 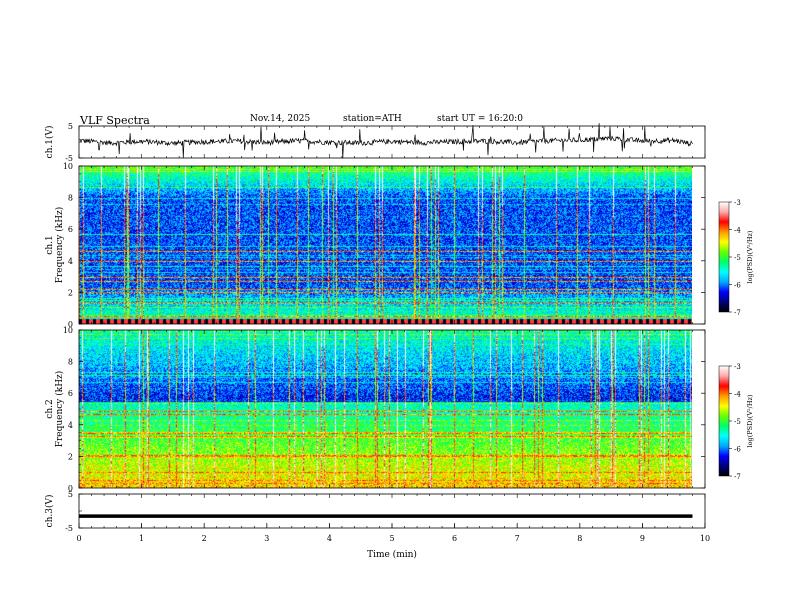 What do you see at coordinates (391, 538) in the screenshot?
I see `x-tick-label: 5` at bounding box center [391, 538].